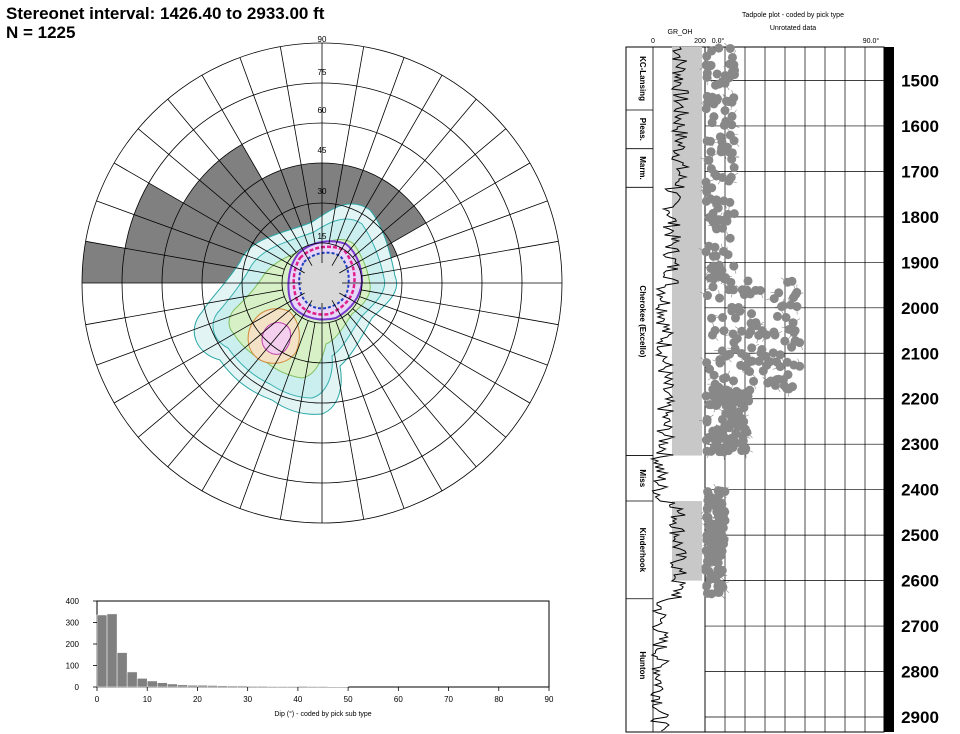 The height and width of the screenshot is (734, 960). Describe the element at coordinates (642, 665) in the screenshot. I see `formation-label: Hunton` at that location.